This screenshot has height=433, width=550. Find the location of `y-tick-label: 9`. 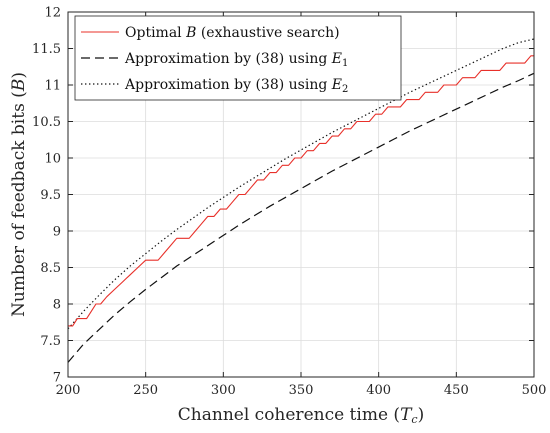

y-tick-label: 9 is located at coordinates (57, 232).